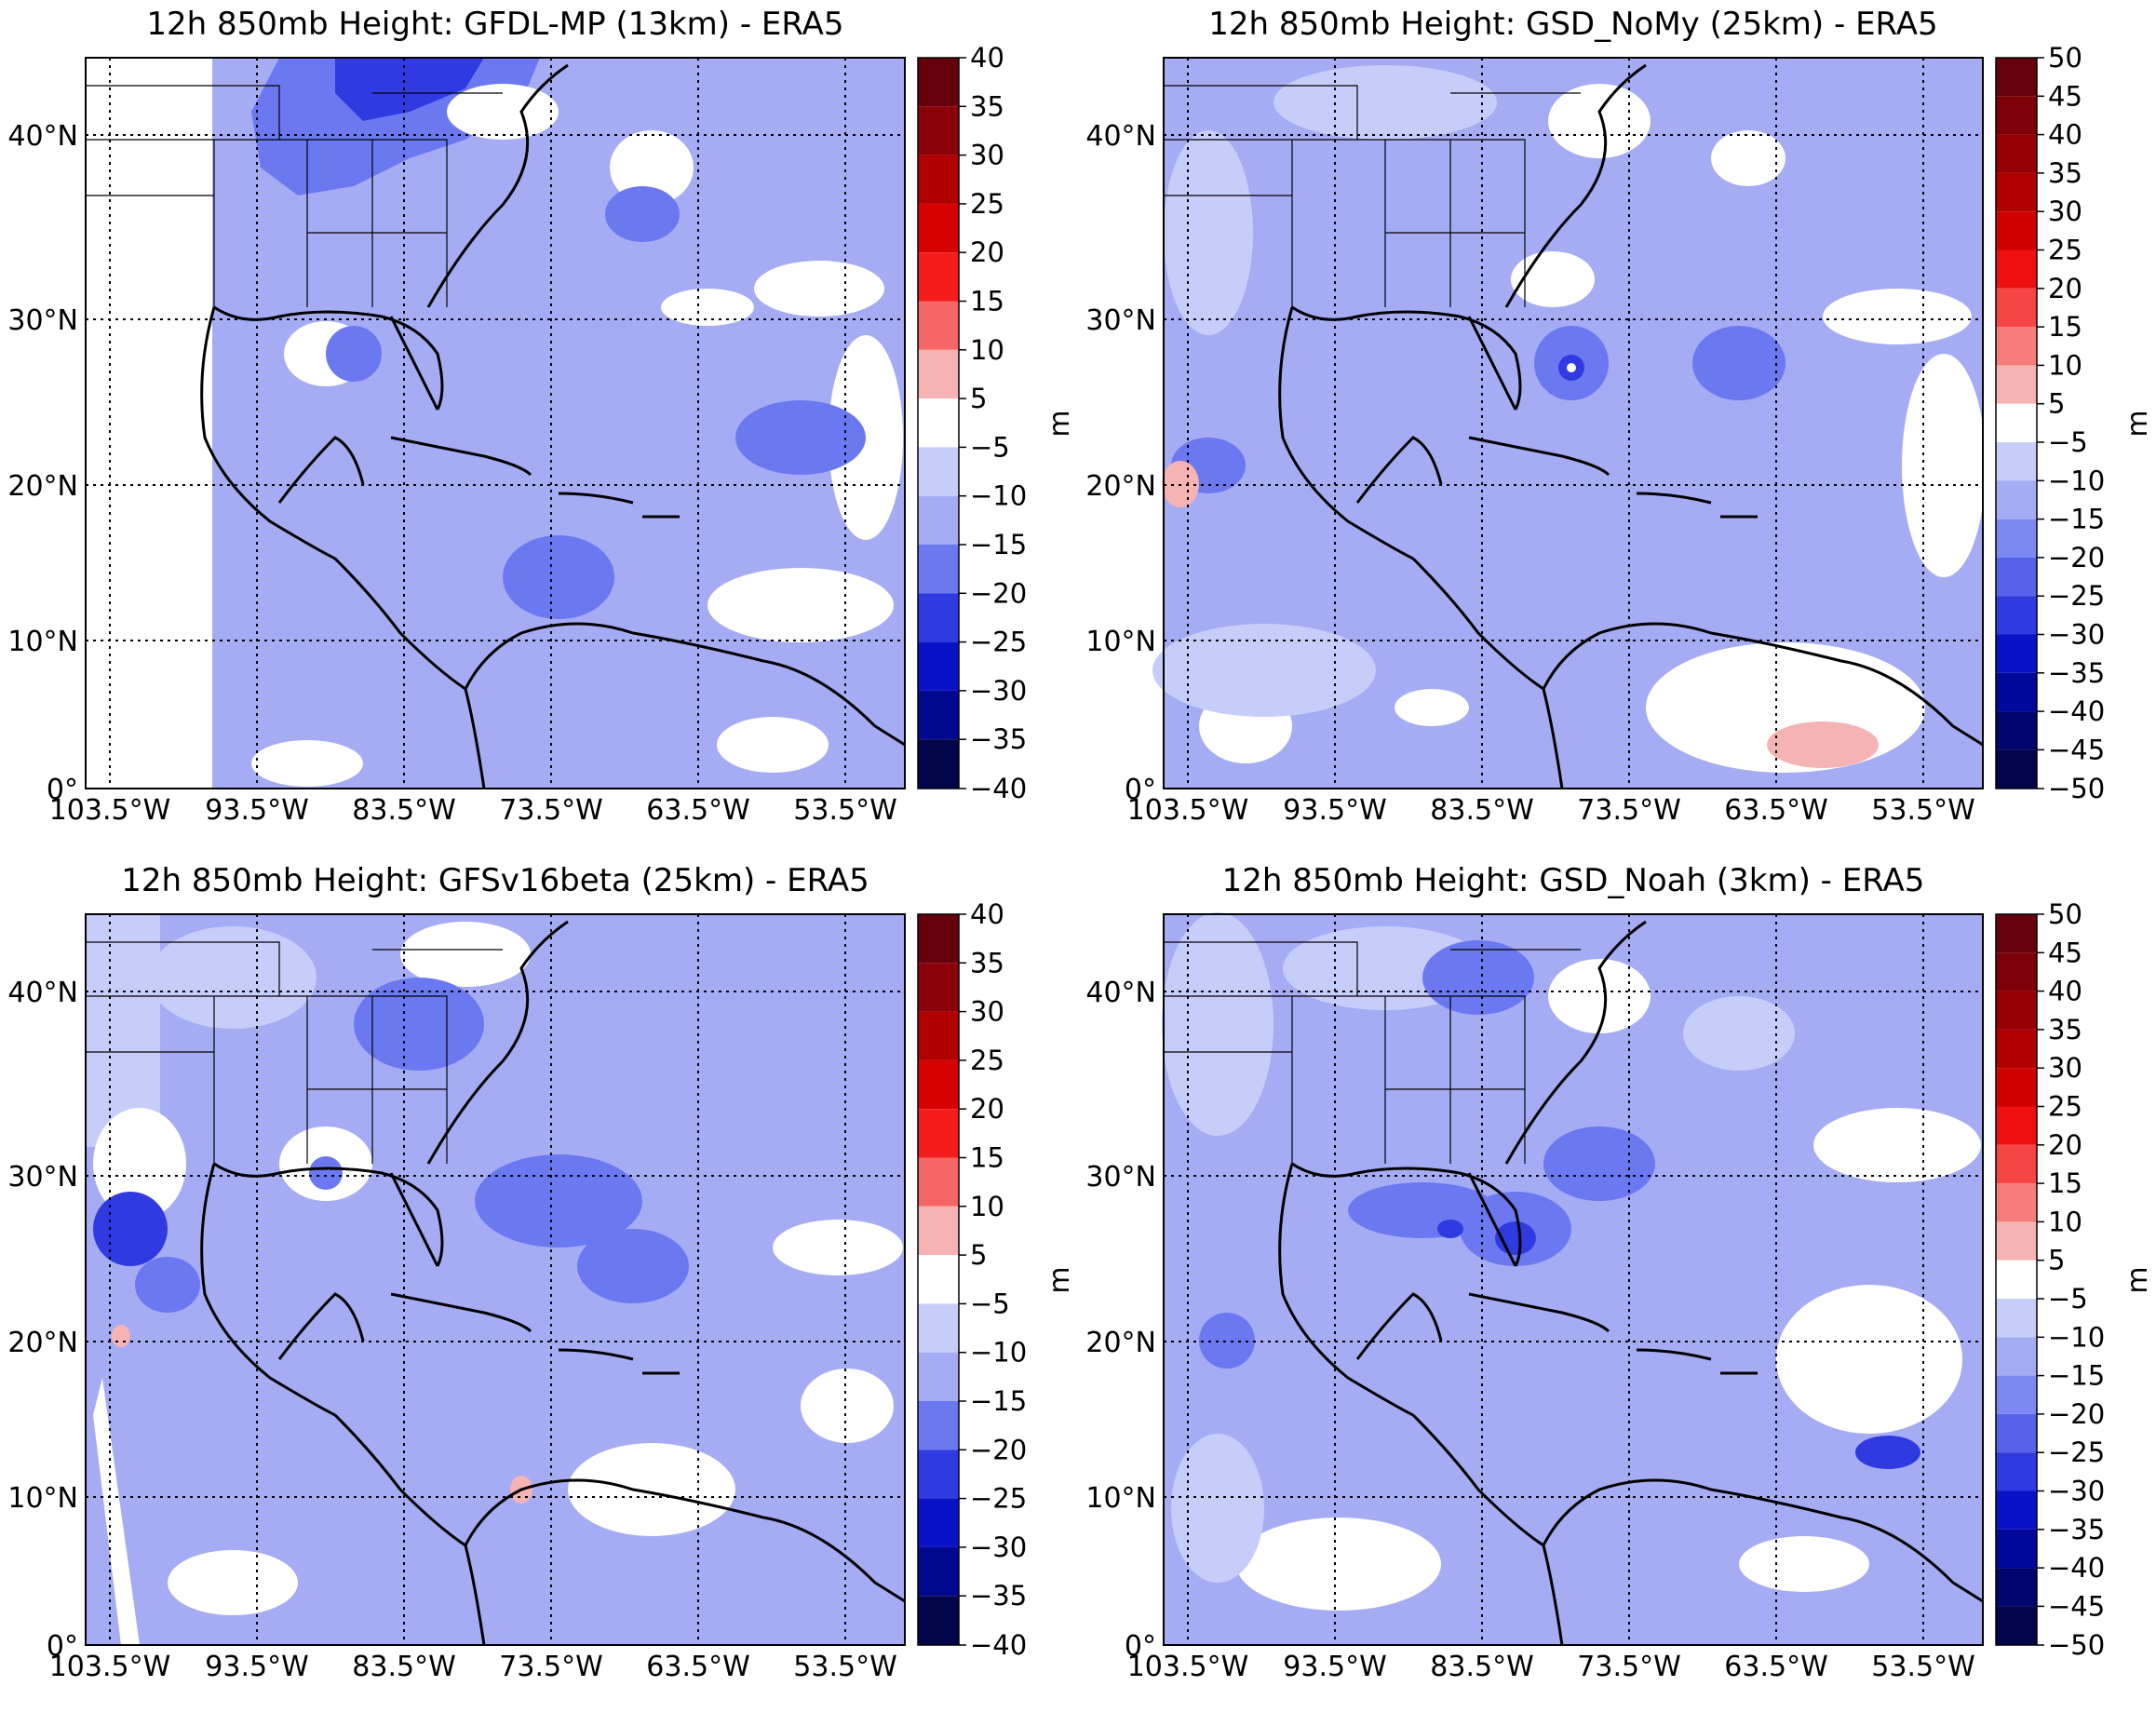  Describe the element at coordinates (495, 24) in the screenshot. I see `panel-title: 12h 850mb Height: GFDL-MP (13km) - ERA5` at that location.